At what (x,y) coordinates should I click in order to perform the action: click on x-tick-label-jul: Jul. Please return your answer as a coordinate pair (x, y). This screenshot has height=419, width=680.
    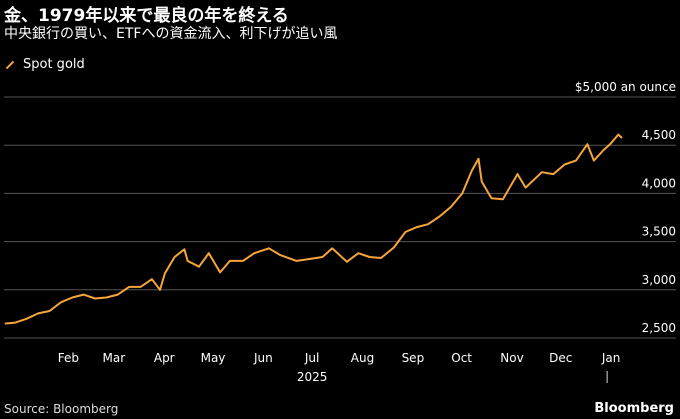
    Looking at the image, I should click on (311, 358).